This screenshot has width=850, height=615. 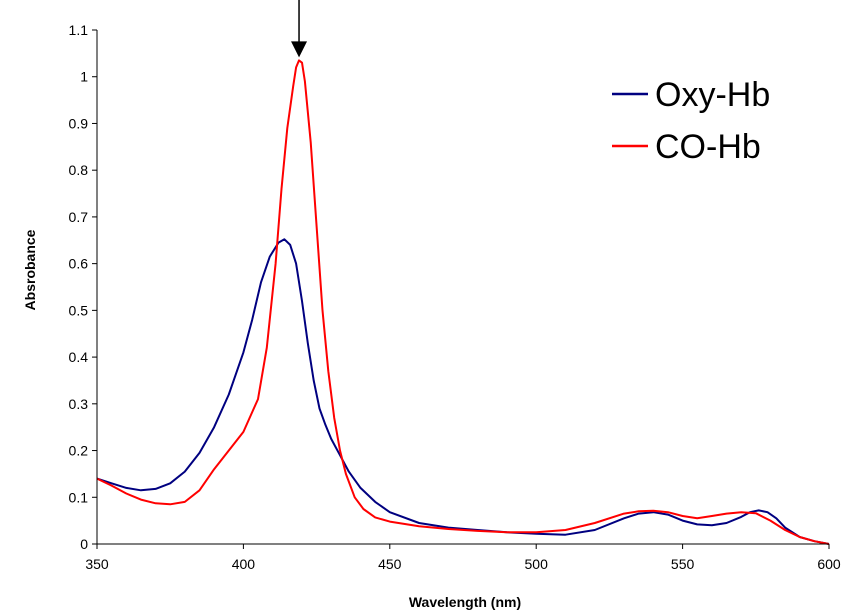 I want to click on x-tick-label: 600, so click(x=829, y=564).